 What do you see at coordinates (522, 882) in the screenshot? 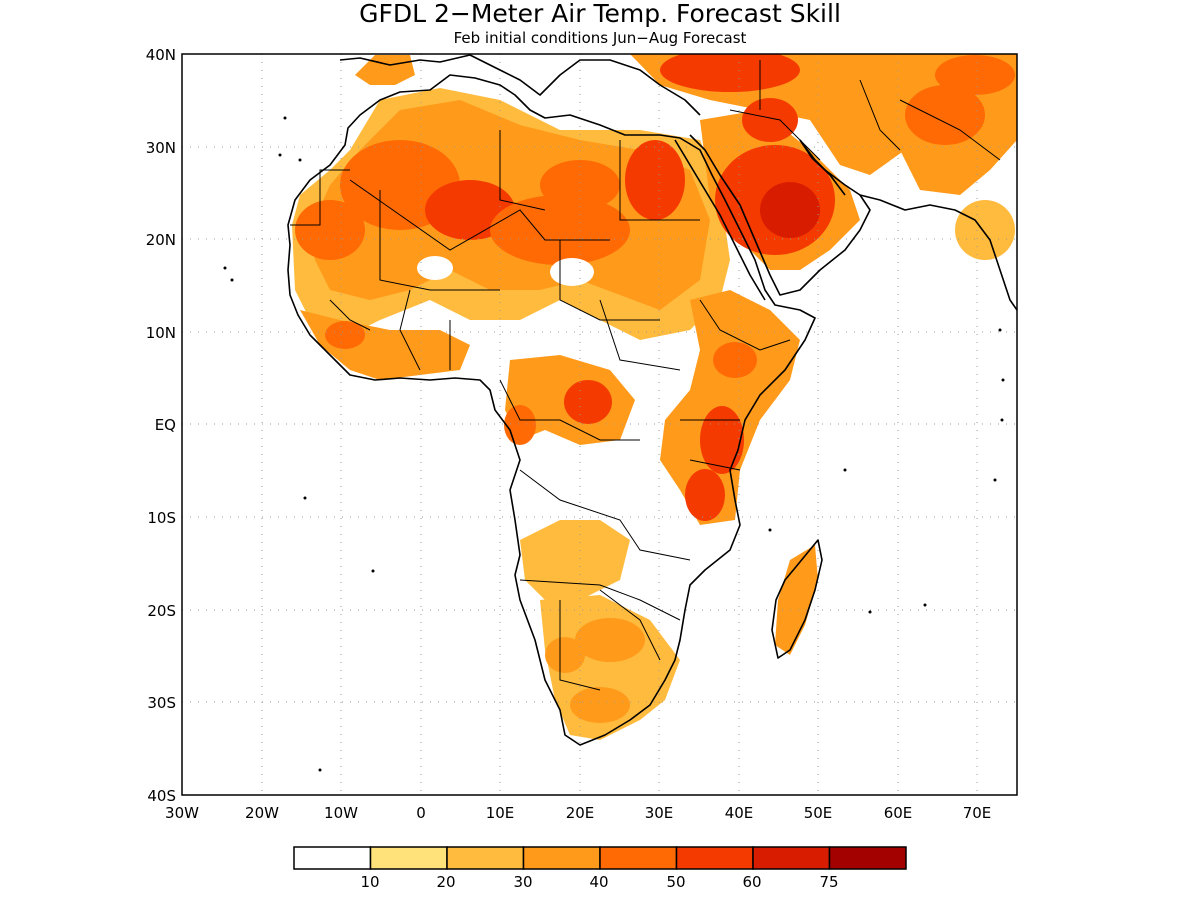
I see `colorbar-label: 30` at bounding box center [522, 882].